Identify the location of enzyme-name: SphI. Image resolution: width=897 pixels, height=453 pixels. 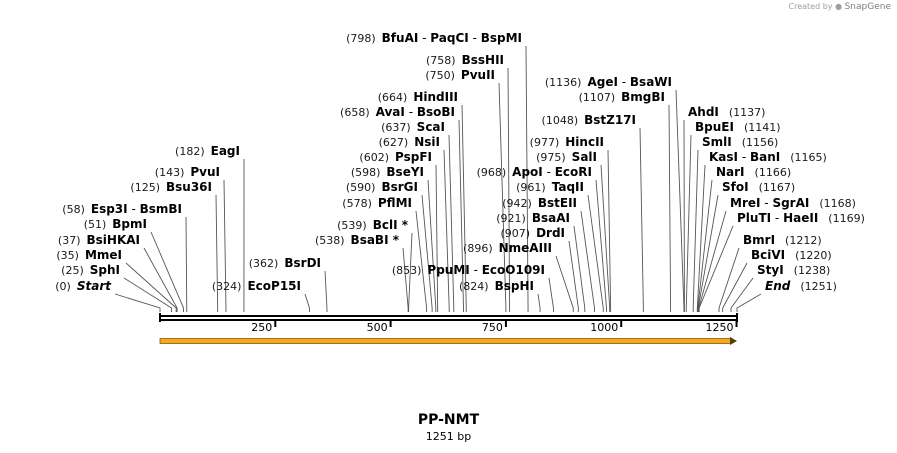
(105, 270).